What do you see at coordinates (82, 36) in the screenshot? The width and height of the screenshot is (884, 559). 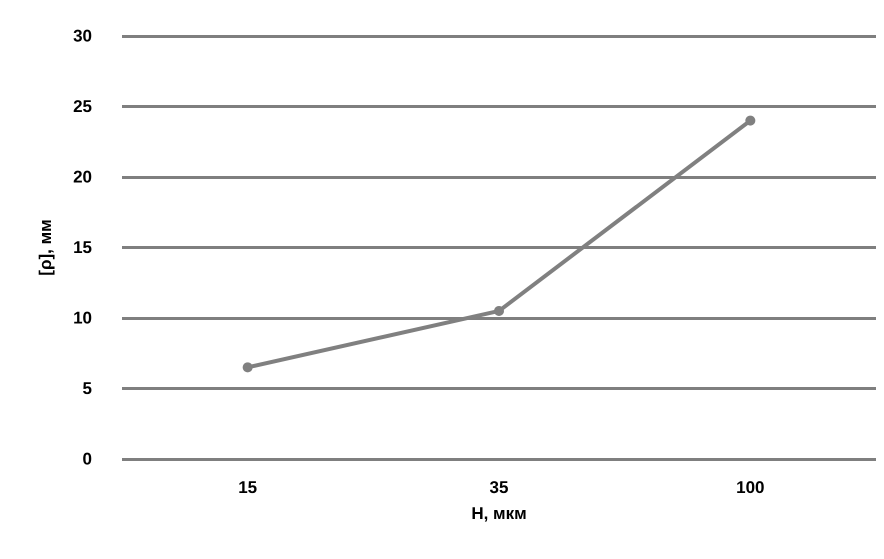 I see `y-tick-label: 30` at bounding box center [82, 36].